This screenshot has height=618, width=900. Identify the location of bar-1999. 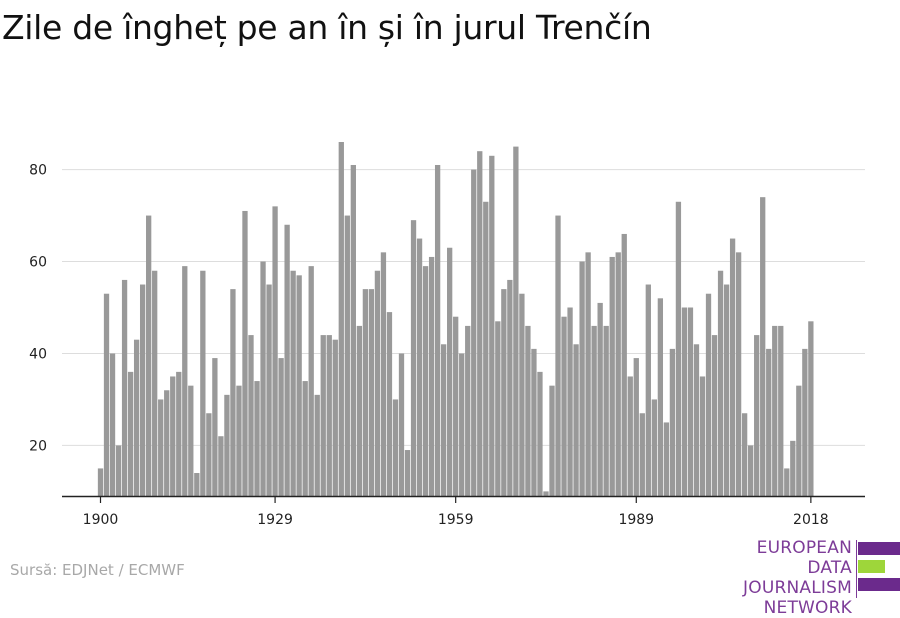
(696, 420).